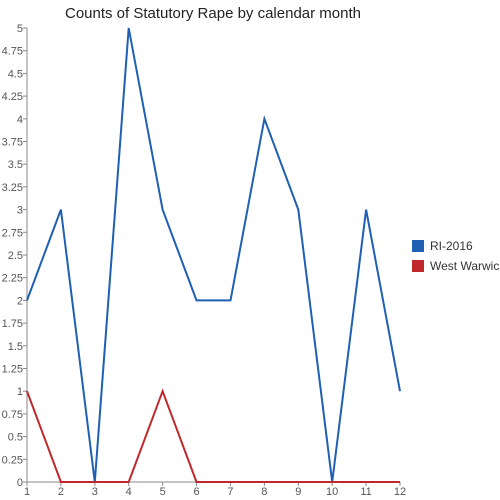  Describe the element at coordinates (15, 74) in the screenshot. I see `y-tick-label: 4.5` at that location.